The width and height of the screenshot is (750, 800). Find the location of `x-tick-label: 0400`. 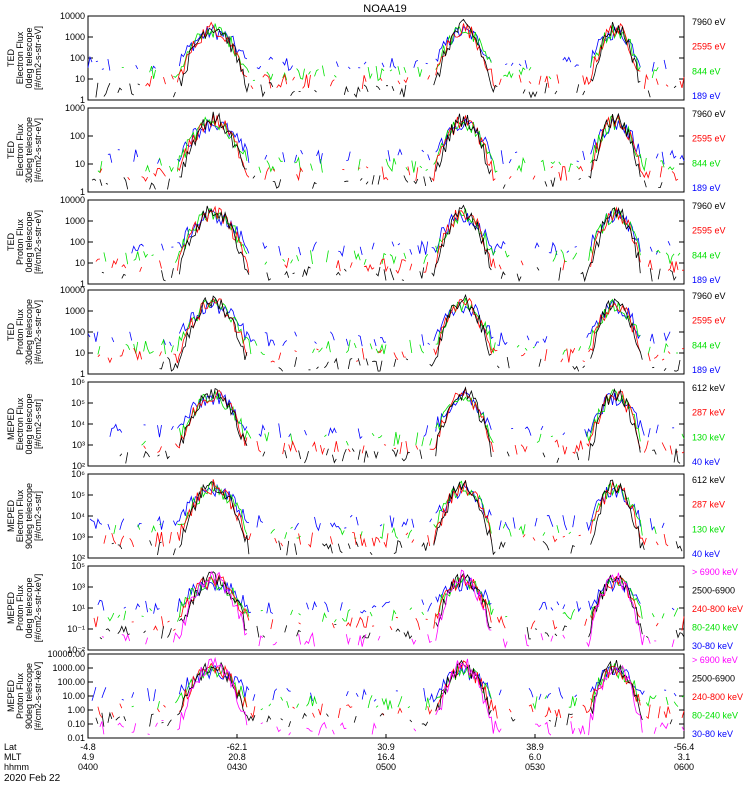

x-tick-label: 0400 is located at coordinates (88, 767).